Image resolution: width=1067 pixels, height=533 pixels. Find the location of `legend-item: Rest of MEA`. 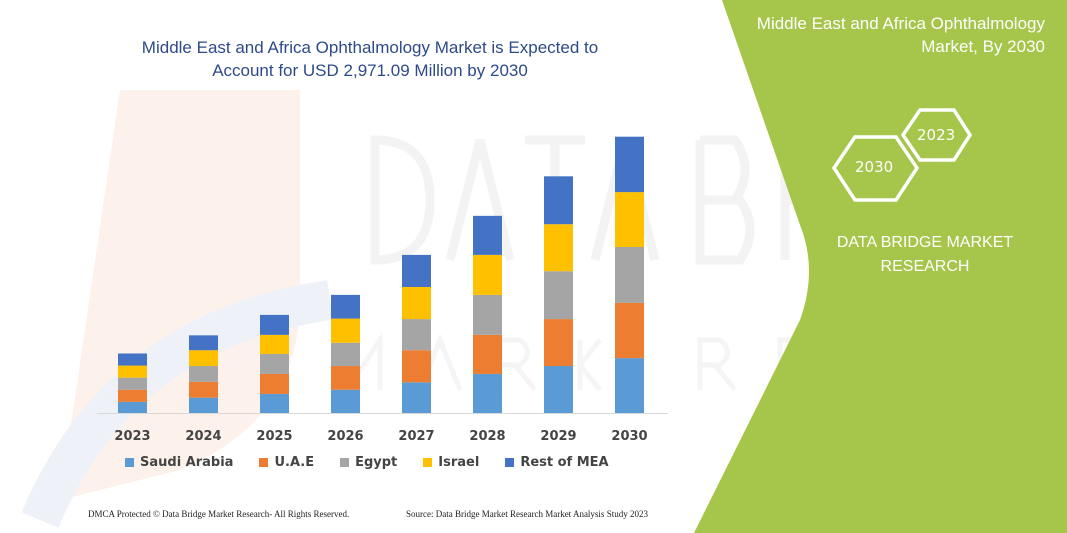

legend-item: Rest of MEA is located at coordinates (557, 462).